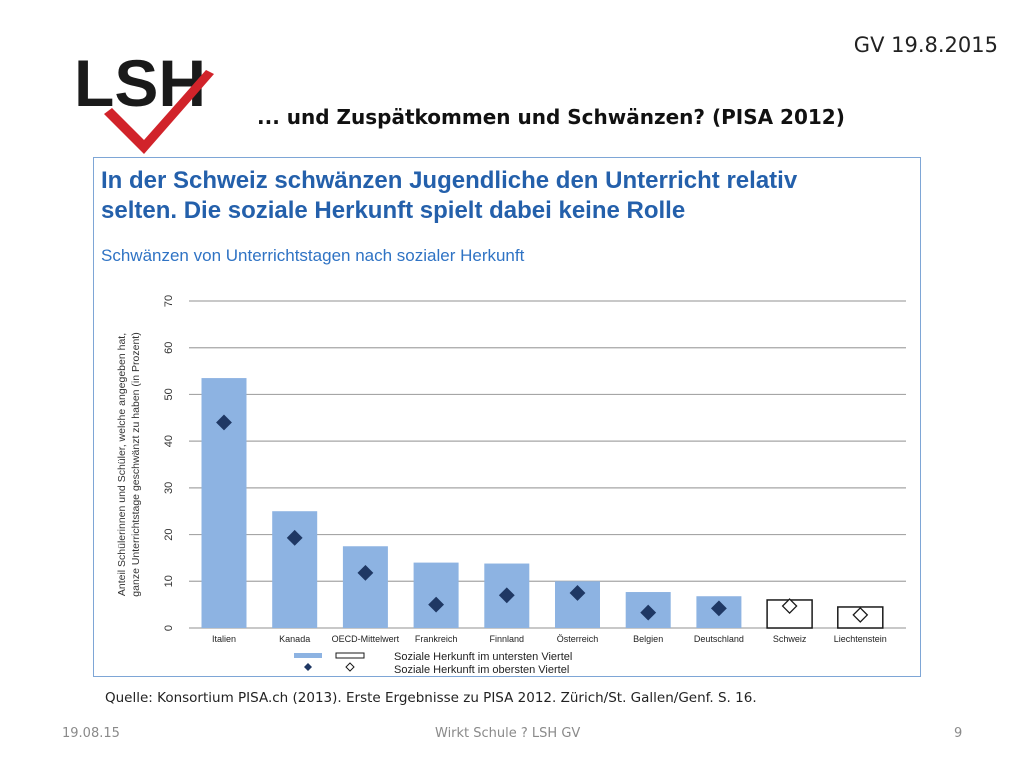 The height and width of the screenshot is (768, 1024). What do you see at coordinates (507, 639) in the screenshot?
I see `x-tick-label: Finnland` at bounding box center [507, 639].